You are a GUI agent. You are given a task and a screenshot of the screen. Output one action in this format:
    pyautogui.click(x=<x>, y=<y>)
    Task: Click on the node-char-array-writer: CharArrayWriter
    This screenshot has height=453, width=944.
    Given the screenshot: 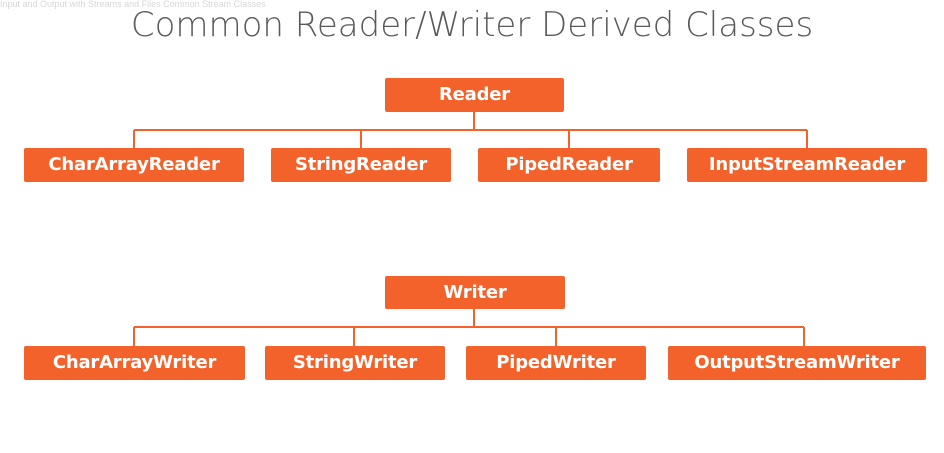 What is the action you would take?
    pyautogui.click(x=134, y=363)
    